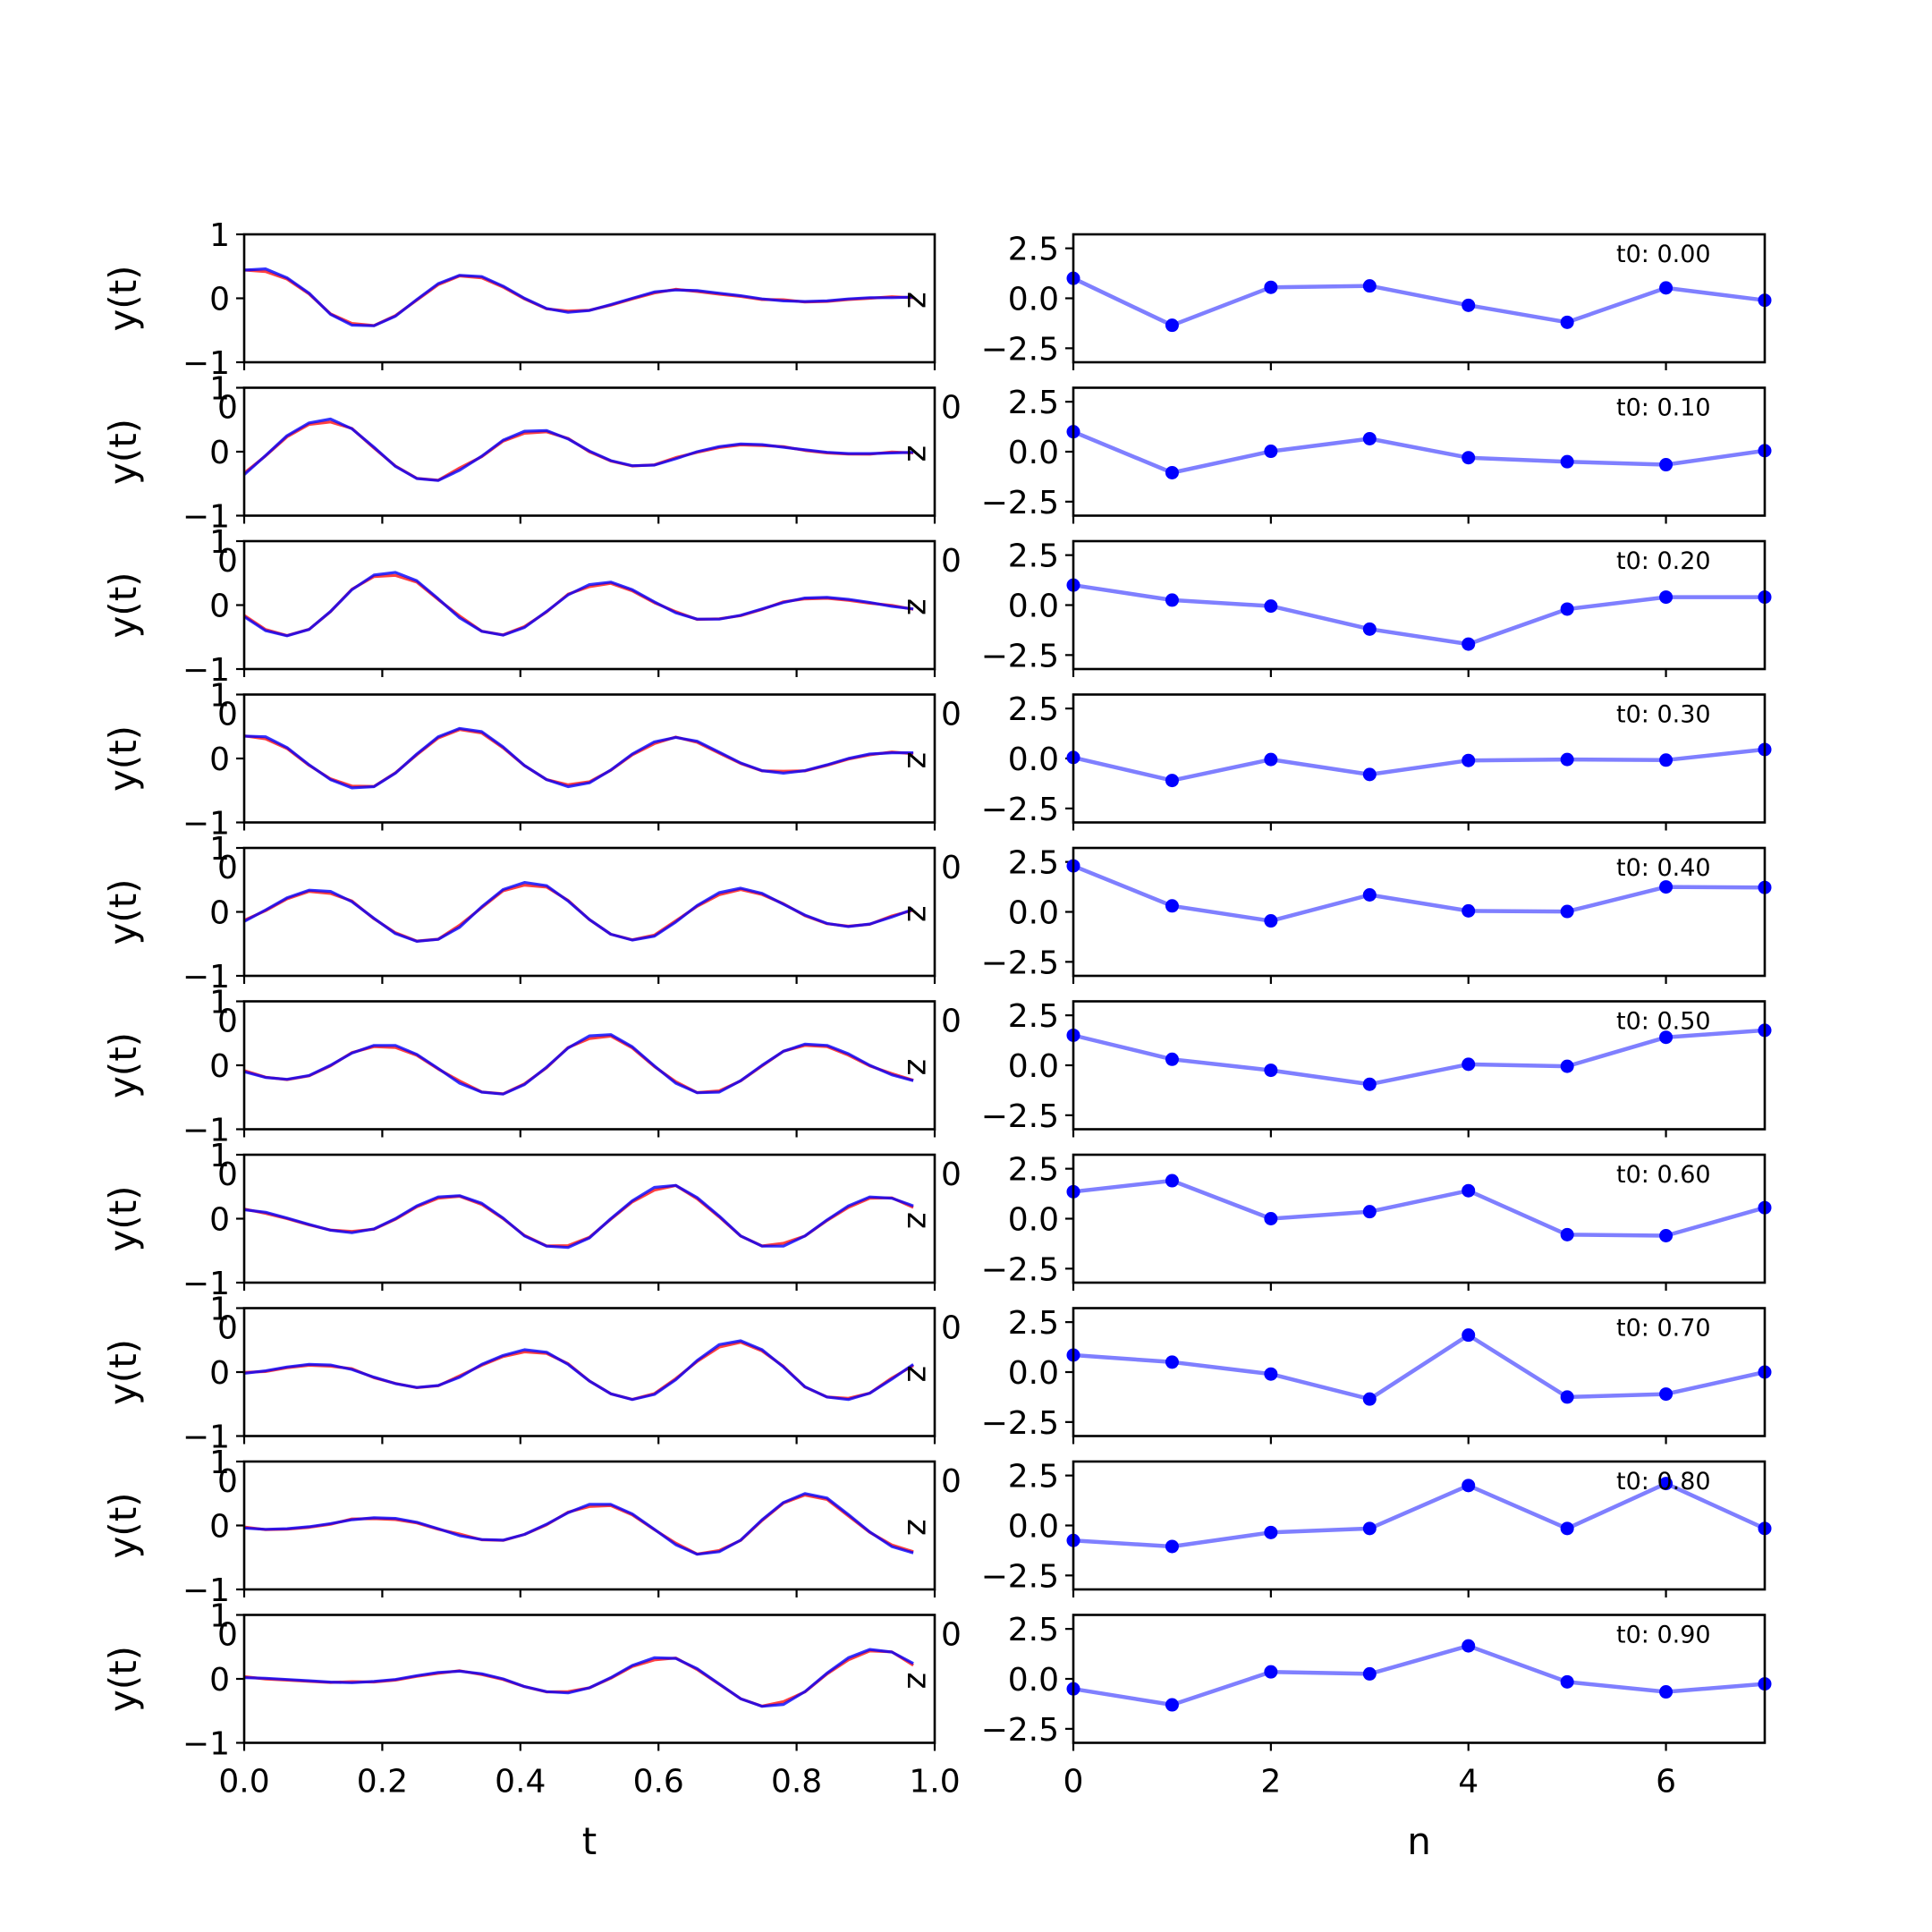  Describe the element at coordinates (1663, 868) in the screenshot. I see `t0-annotation: t0: 0.40` at that location.